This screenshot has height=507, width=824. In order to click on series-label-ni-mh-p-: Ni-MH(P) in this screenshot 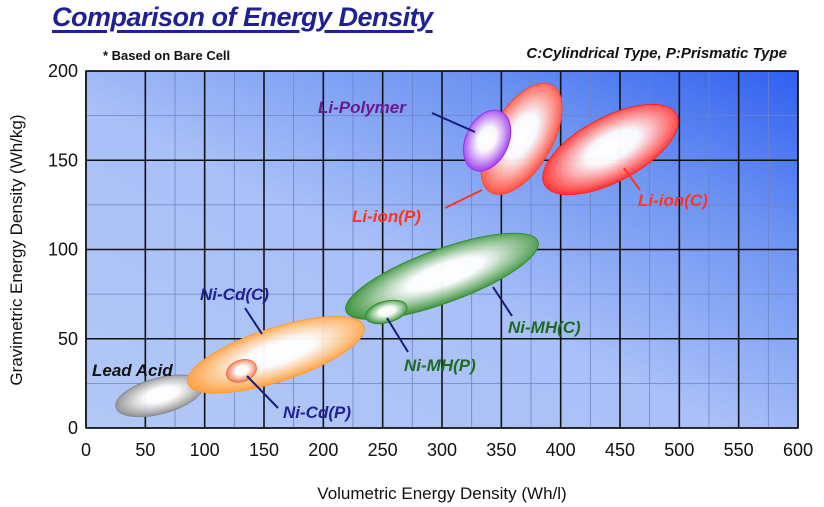, I will do `click(440, 365)`.